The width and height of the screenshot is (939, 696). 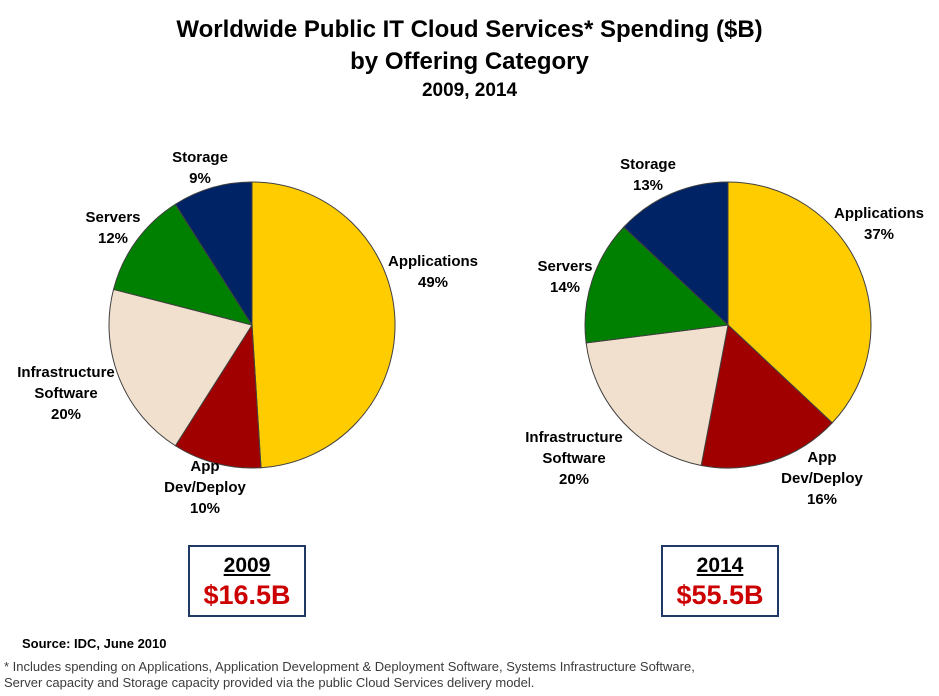 I want to click on label-2014-infrastructure-software: Infrastructure Software 20%, so click(x=574, y=458).